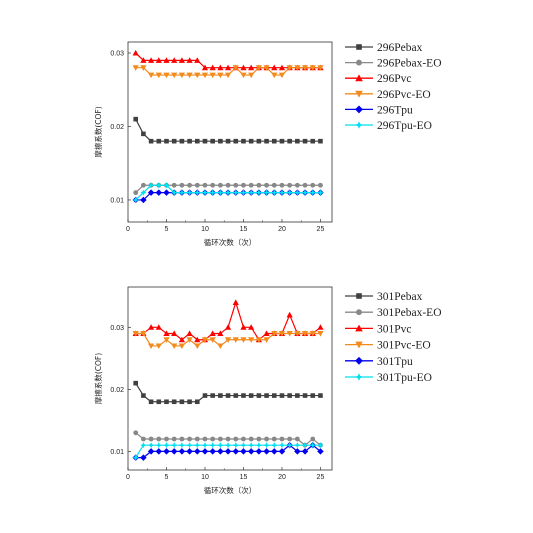  I want to click on legend-label: 296Tpu, so click(395, 110).